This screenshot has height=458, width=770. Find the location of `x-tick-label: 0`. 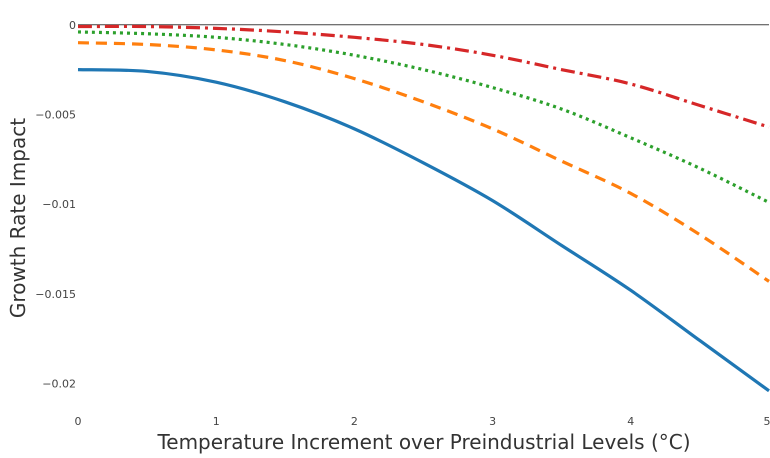

x-tick-label: 0 is located at coordinates (78, 421).